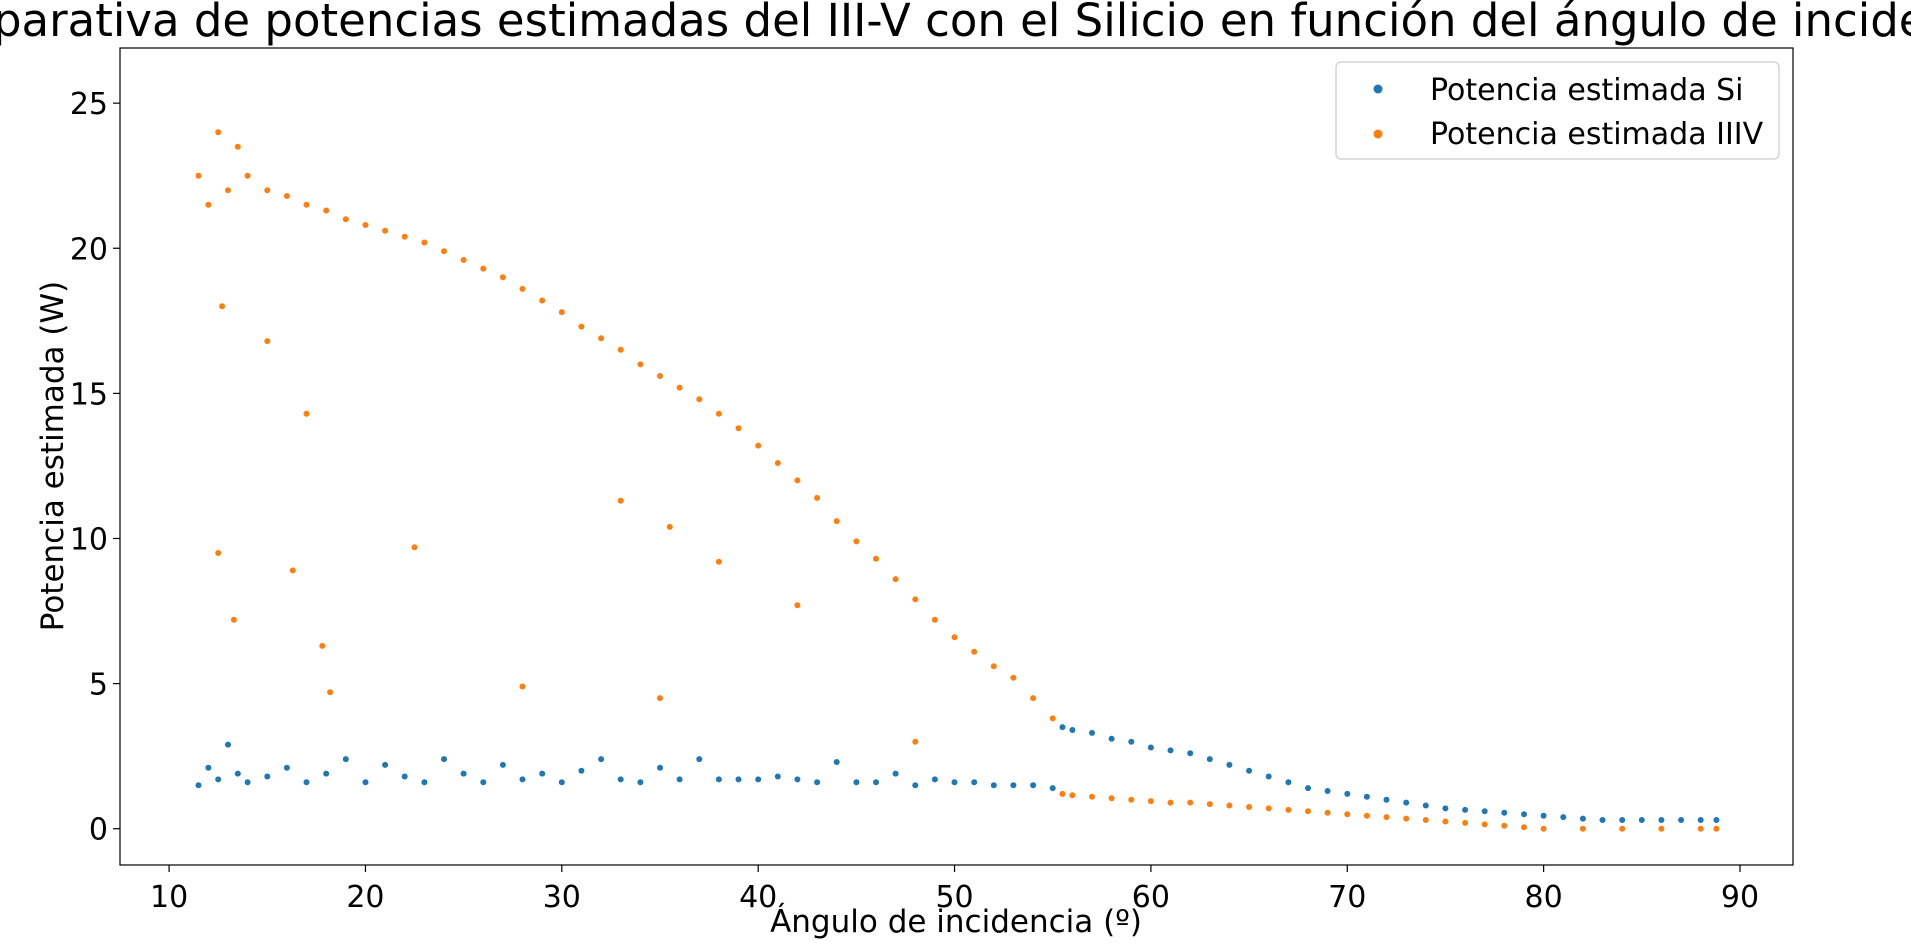 Image resolution: width=1911 pixels, height=945 pixels. I want to click on y-tick-label: 0, so click(98, 830).